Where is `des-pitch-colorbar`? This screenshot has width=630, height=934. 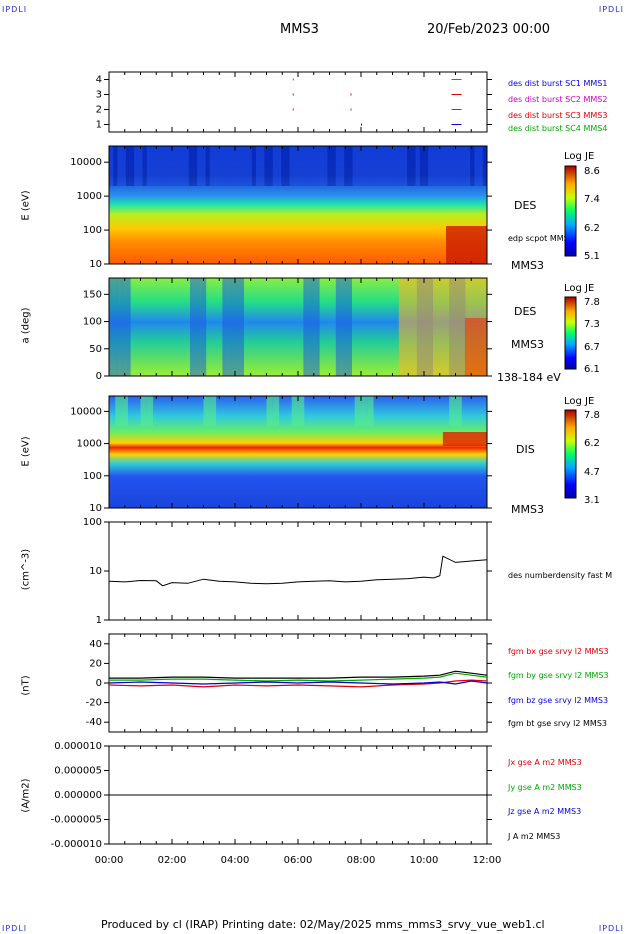 des-pitch-colorbar is located at coordinates (570, 333).